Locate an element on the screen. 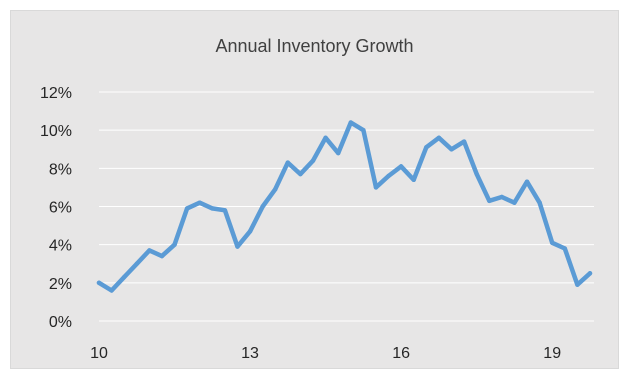 The image size is (629, 379). y-axis-ticks: 0% 2% 4% 6% 8% 10% 12% is located at coordinates (56, 208).